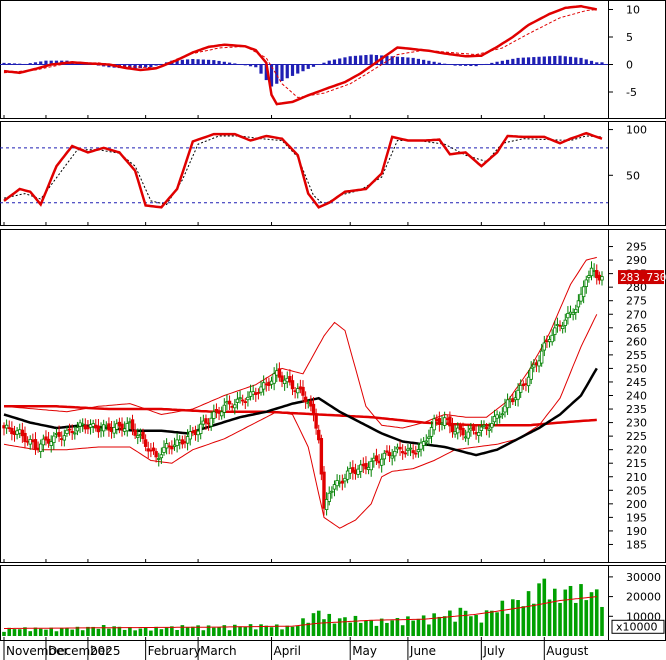 The width and height of the screenshot is (666, 660). Describe the element at coordinates (300, 612) in the screenshot. I see `volume-moving-average` at that location.